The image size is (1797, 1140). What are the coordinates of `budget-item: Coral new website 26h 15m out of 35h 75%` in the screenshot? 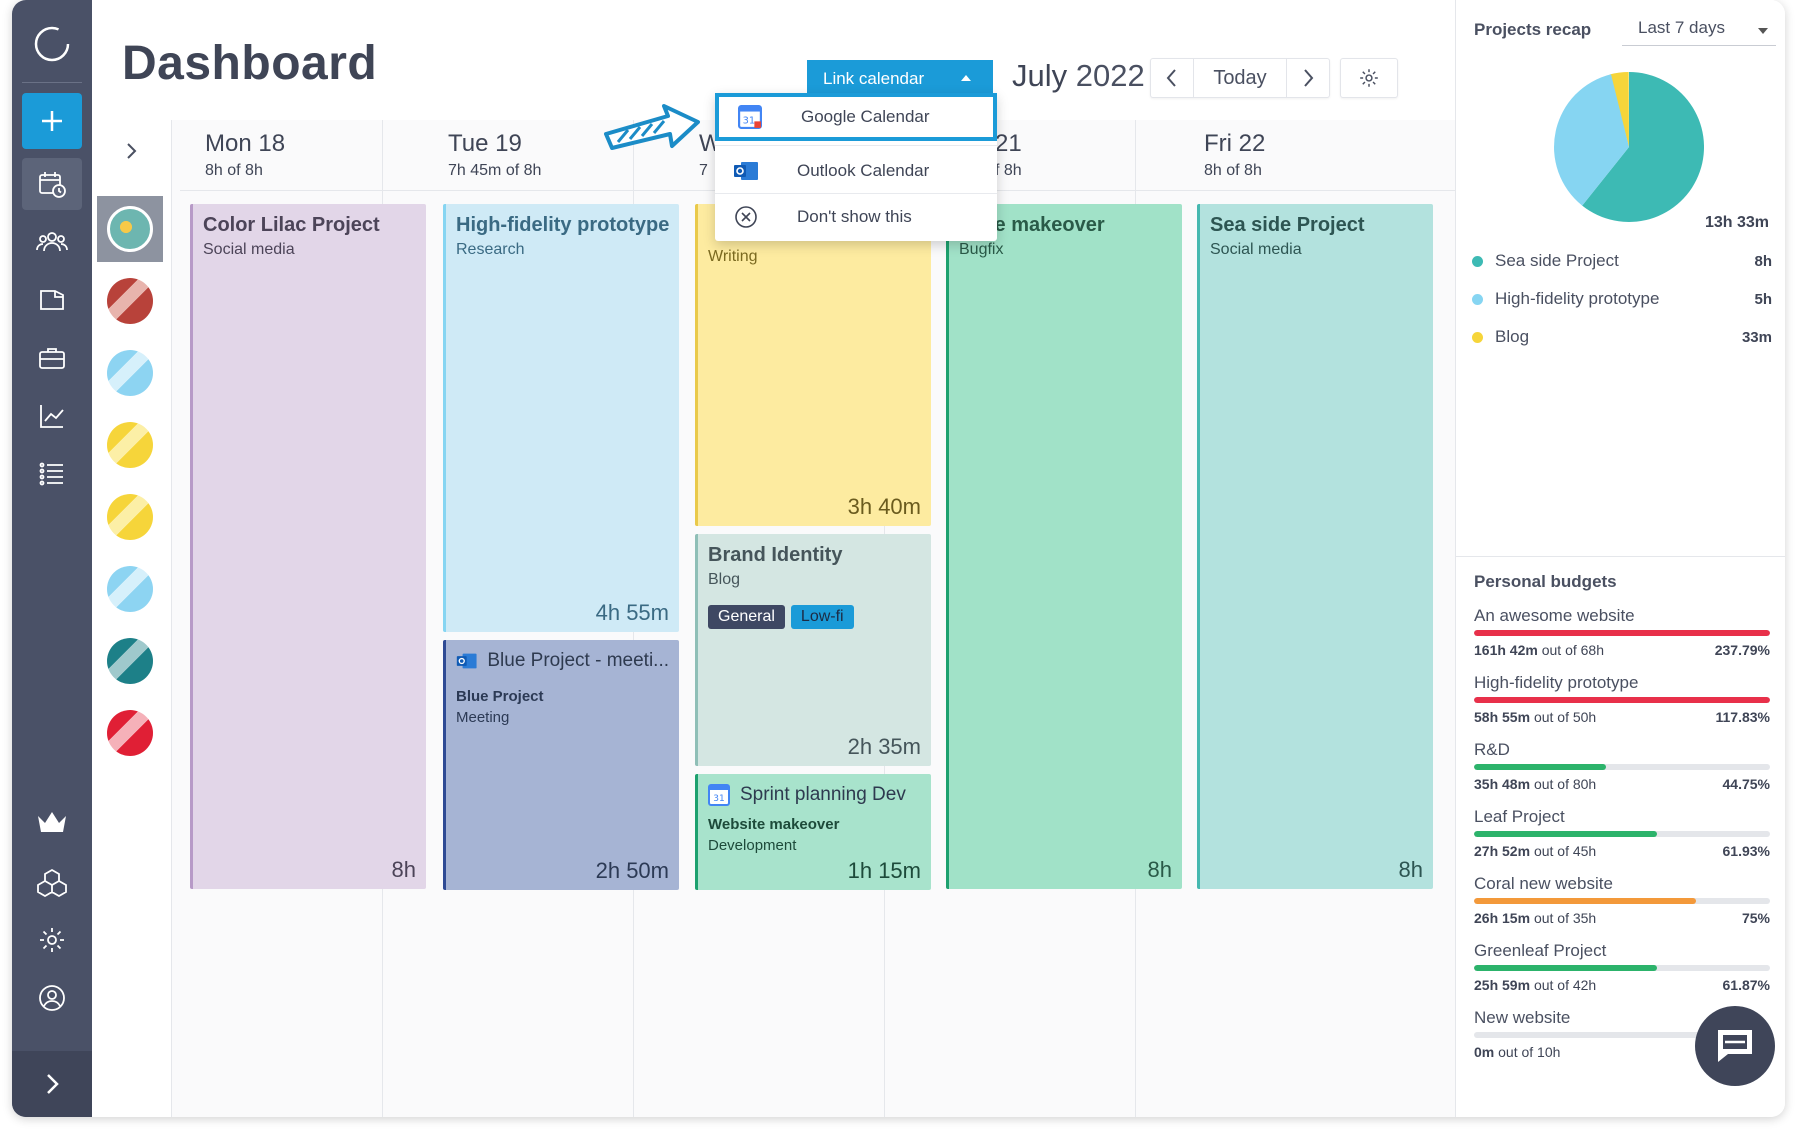 It's located at (1622, 904).